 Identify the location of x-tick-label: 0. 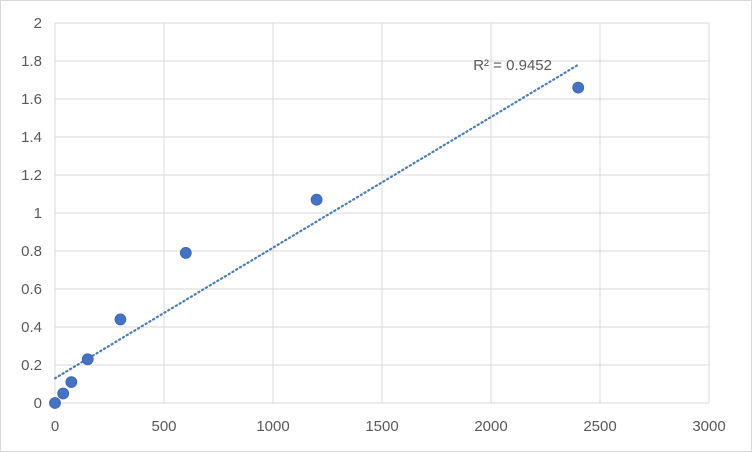
(55, 426).